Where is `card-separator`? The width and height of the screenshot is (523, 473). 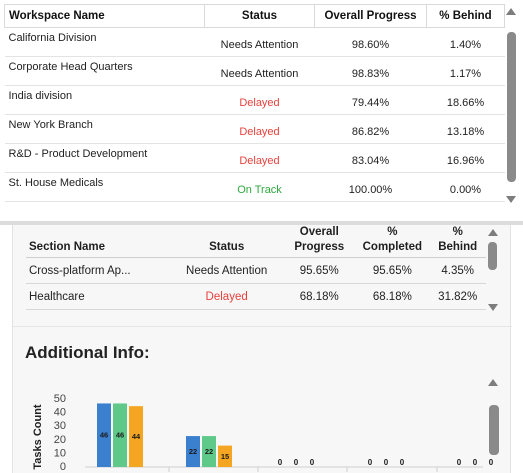
card-separator is located at coordinates (262, 326).